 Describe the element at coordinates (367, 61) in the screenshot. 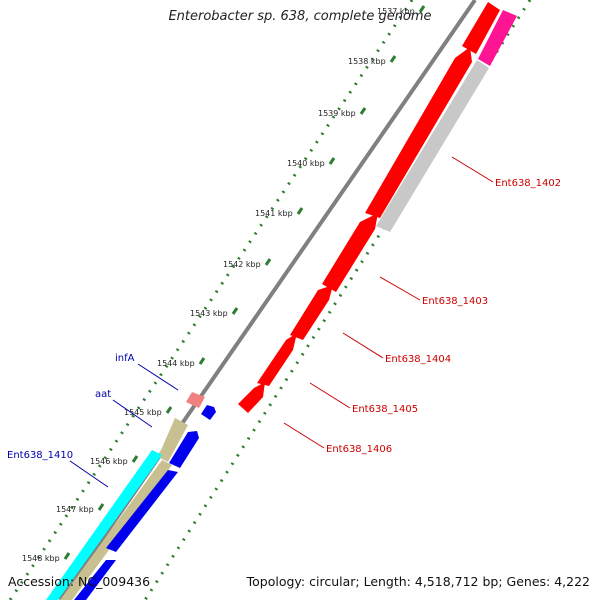

I see `tick-label: 1538 kbp` at that location.